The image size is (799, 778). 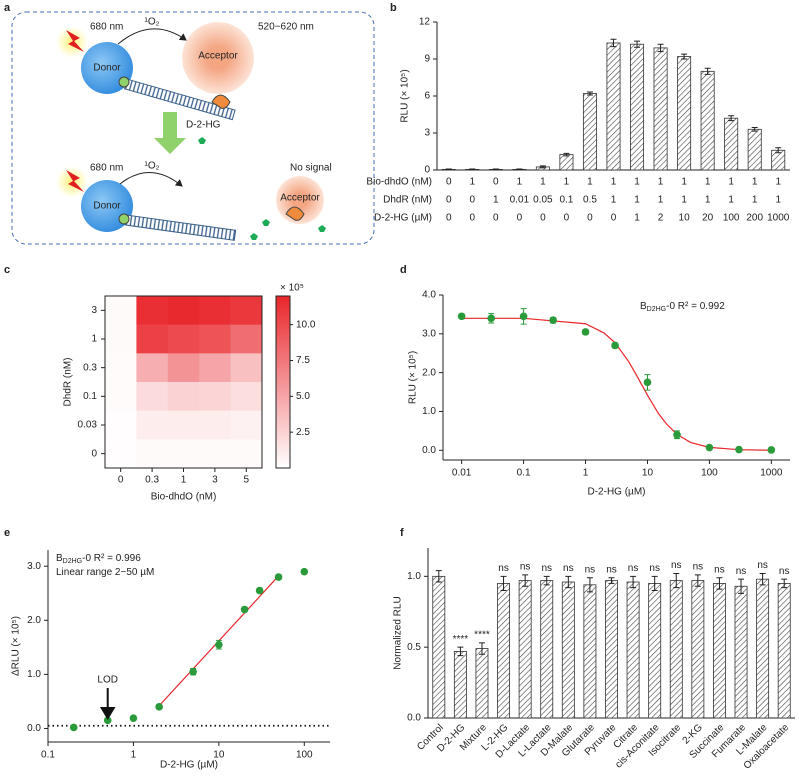 I want to click on table-row-label: Bio-dhdO (nM), so click(x=399, y=182).